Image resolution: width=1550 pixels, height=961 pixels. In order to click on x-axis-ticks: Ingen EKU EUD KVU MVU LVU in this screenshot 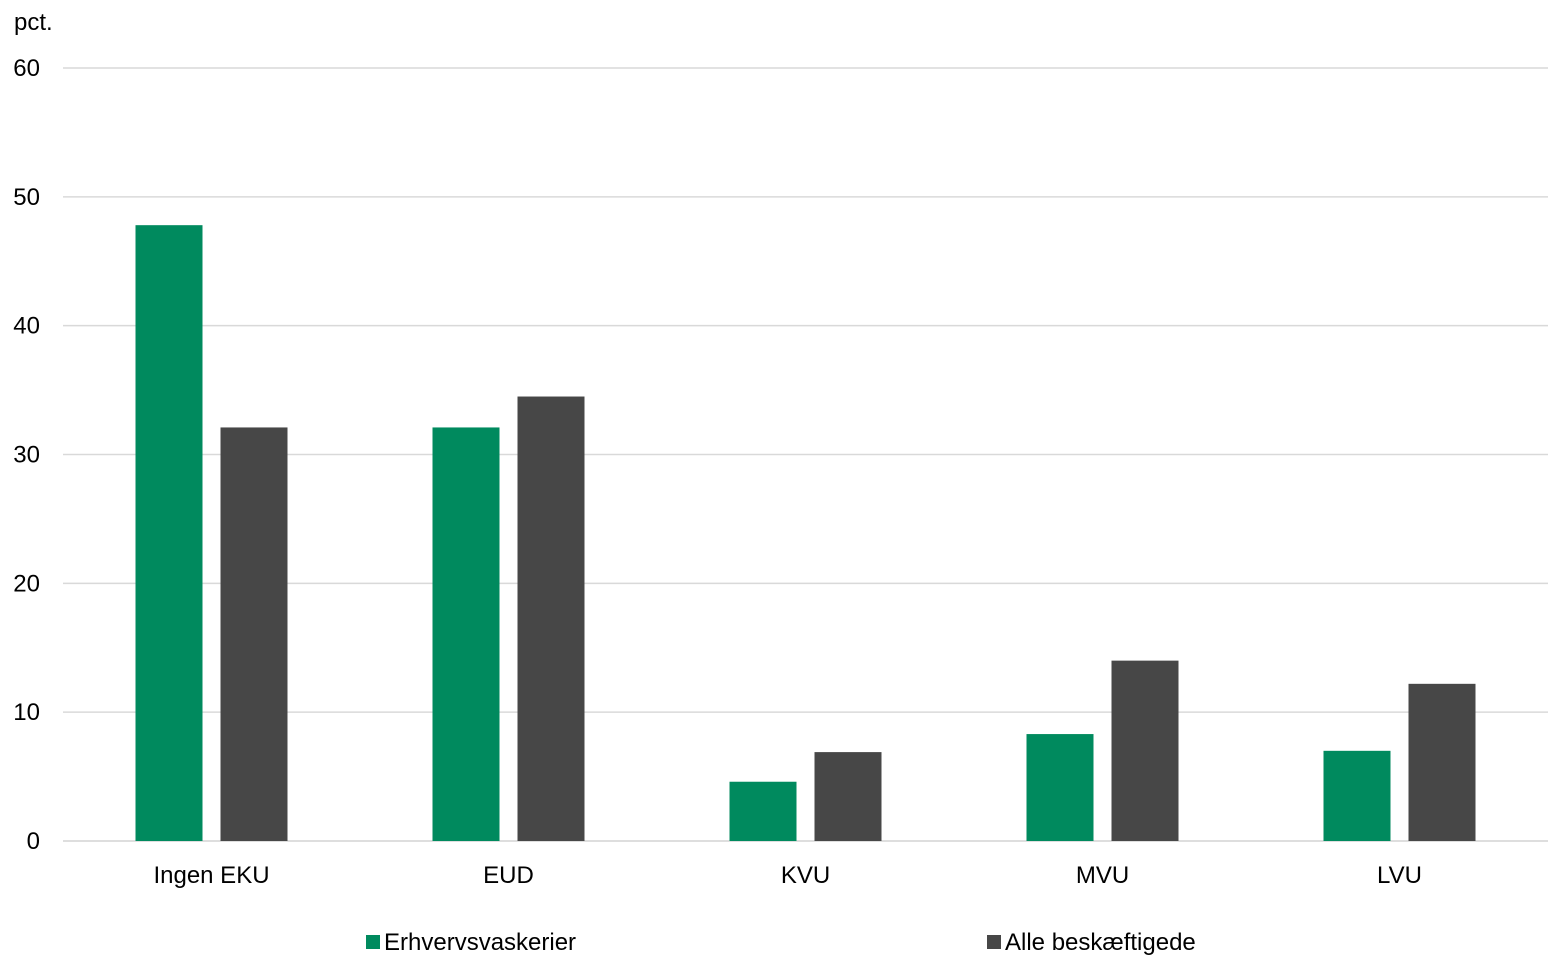, I will do `click(787, 875)`.